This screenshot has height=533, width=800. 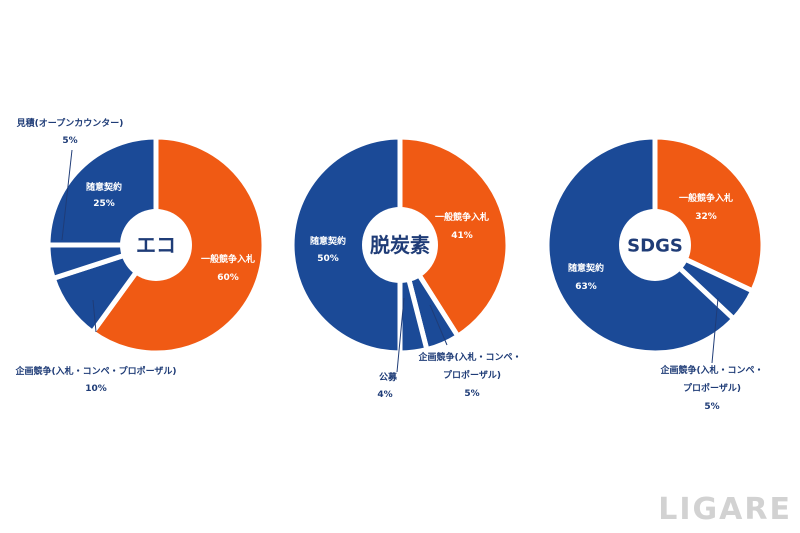 What do you see at coordinates (388, 377) in the screenshot?
I see `slice-label: 公募` at bounding box center [388, 377].